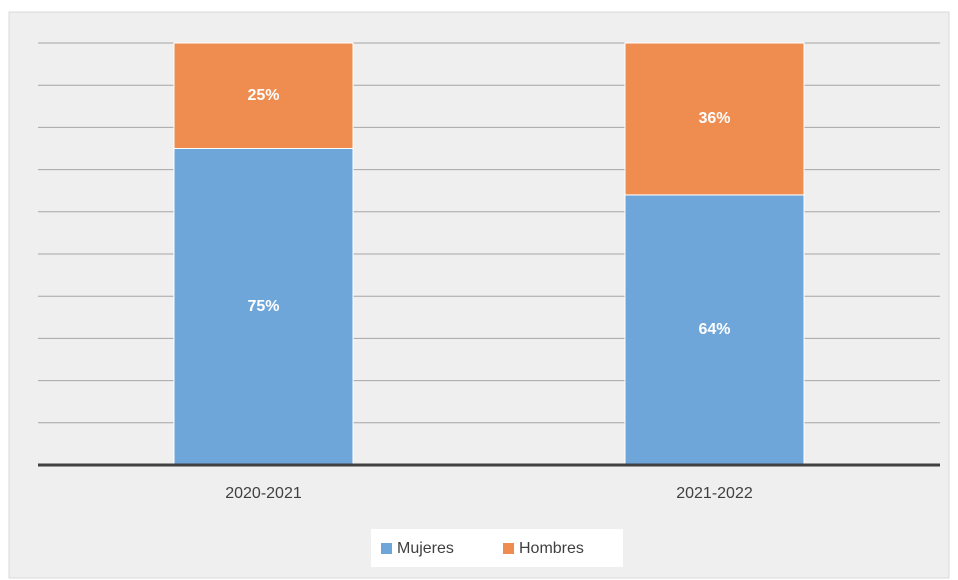  I want to click on legend-label: Mujeres, so click(425, 548).